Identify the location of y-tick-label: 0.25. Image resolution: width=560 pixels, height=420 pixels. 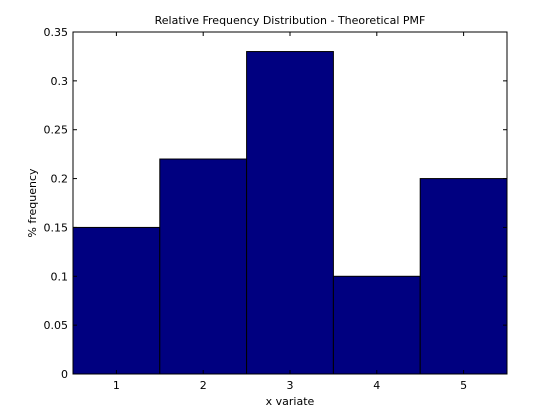
(56, 130).